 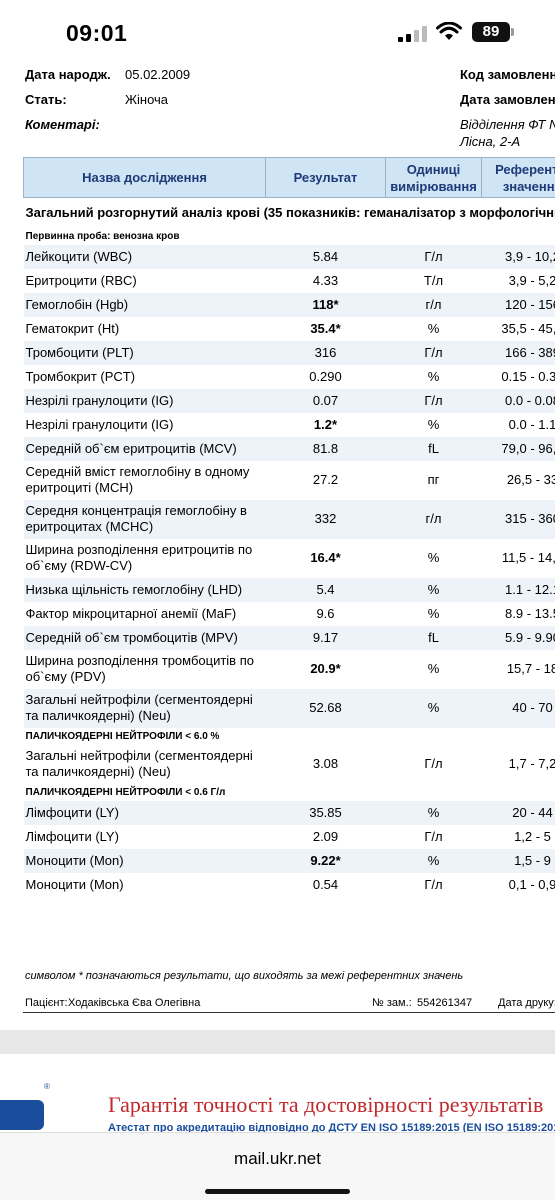 What do you see at coordinates (325, 352) in the screenshot?
I see `result-value: 316` at bounding box center [325, 352].